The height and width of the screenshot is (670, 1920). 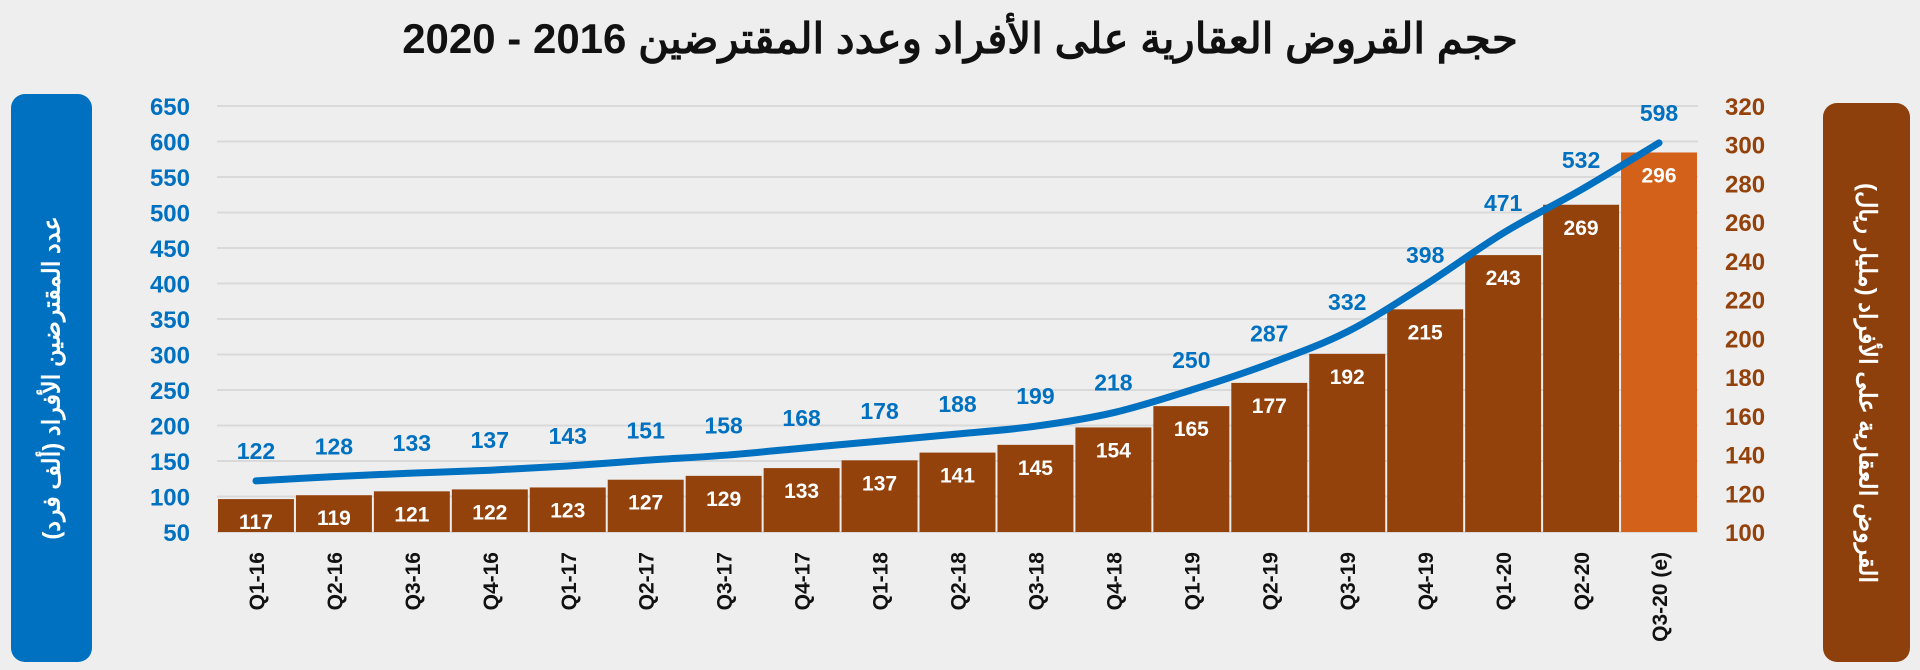 What do you see at coordinates (1745, 417) in the screenshot?
I see `right-tick-label: 160` at bounding box center [1745, 417].